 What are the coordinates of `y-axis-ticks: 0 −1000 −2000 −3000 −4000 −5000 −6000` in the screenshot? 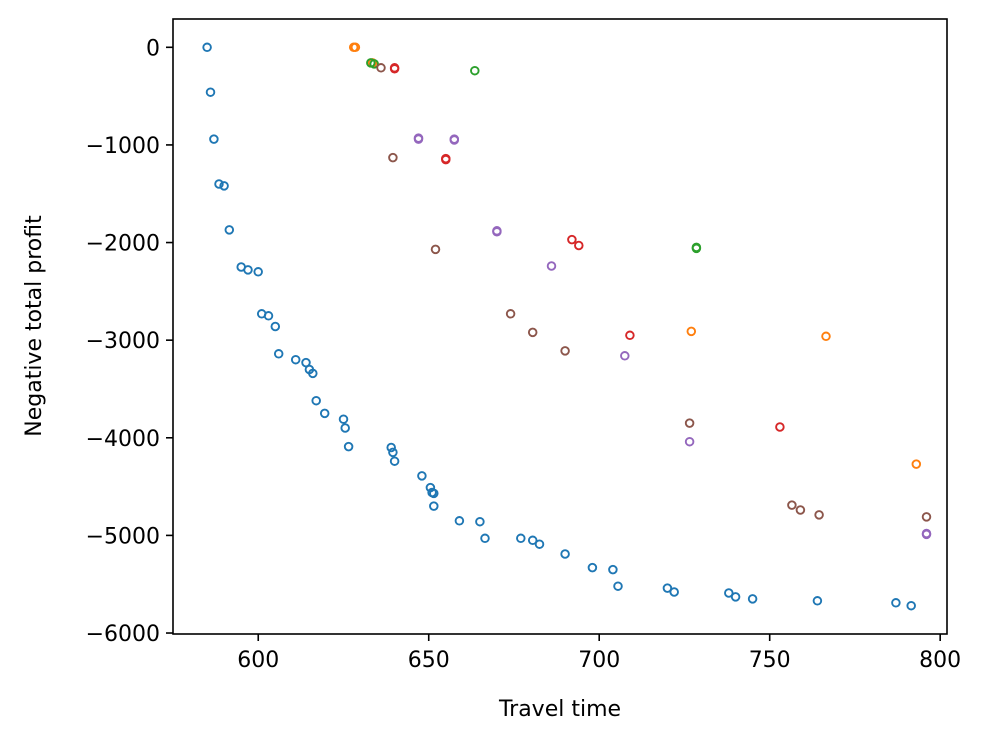 It's located at (129, 341).